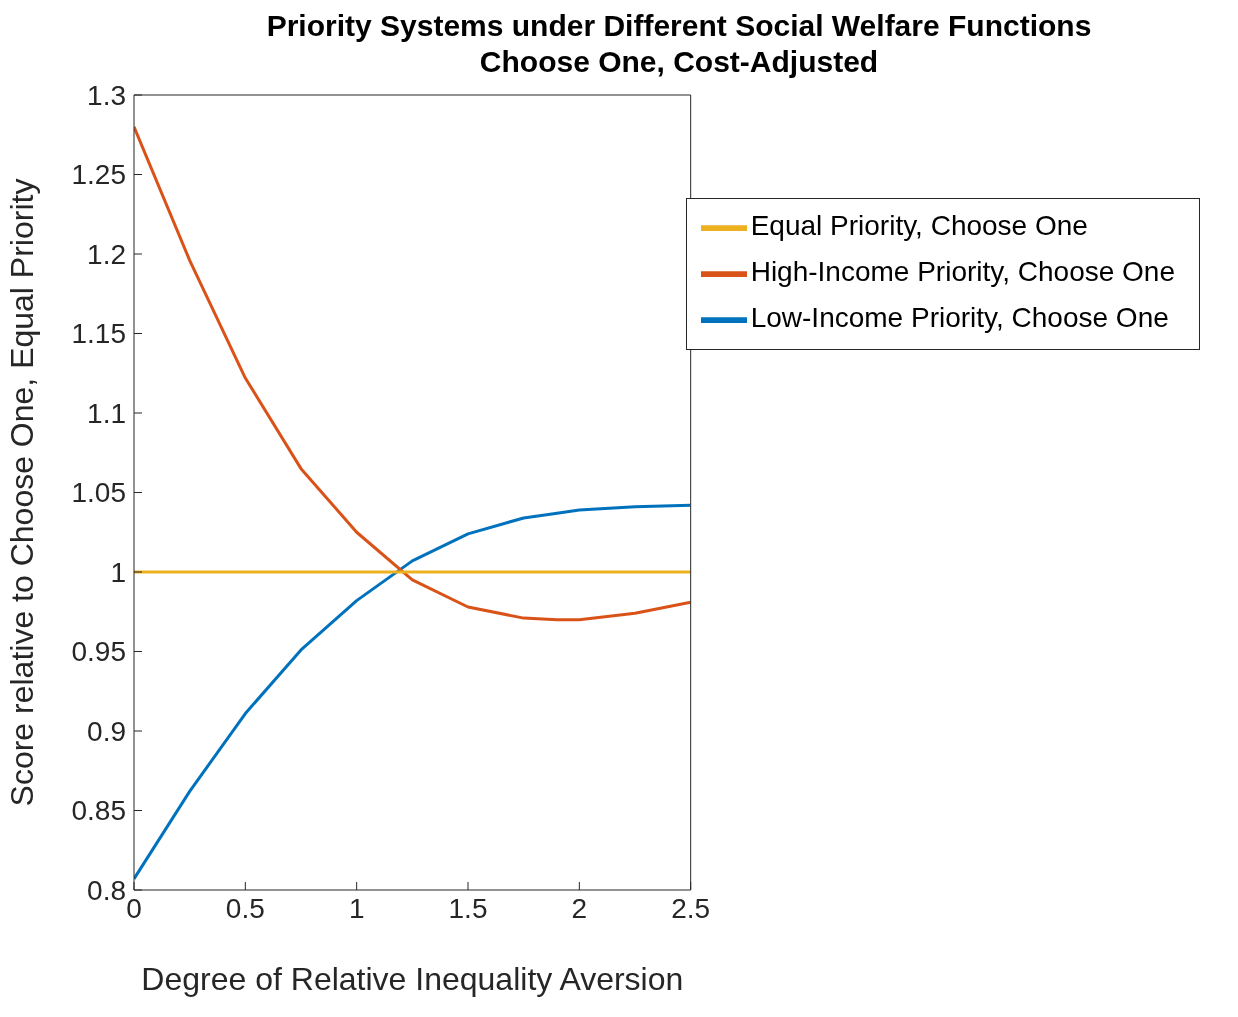 The image size is (1238, 1017). Describe the element at coordinates (959, 318) in the screenshot. I see `legend-label: Low-Income Priority, Choose One` at that location.